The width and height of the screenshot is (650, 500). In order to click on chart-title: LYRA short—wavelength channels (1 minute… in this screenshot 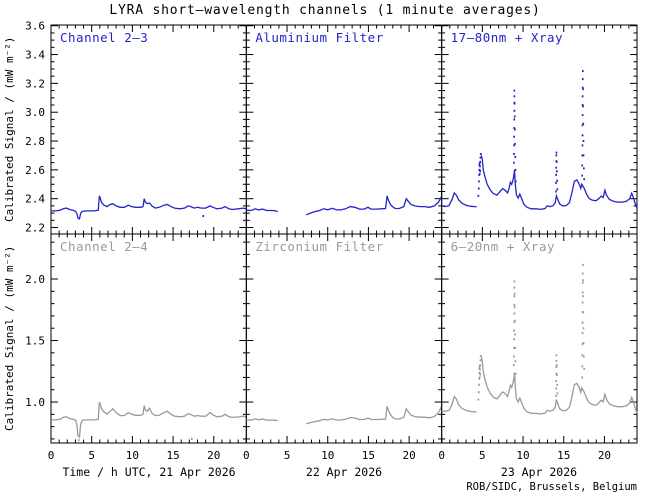, I will do `click(325, 10)`.